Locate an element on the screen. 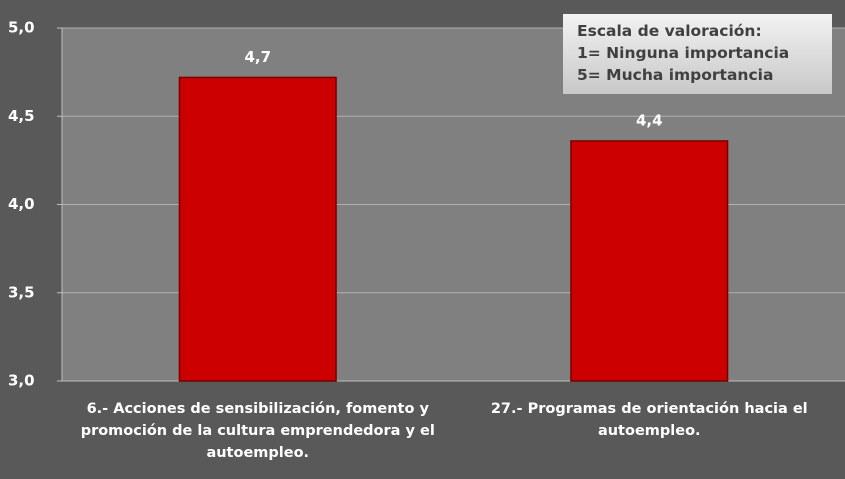 The width and height of the screenshot is (845, 479). data-label: 4,7 is located at coordinates (257, 57).